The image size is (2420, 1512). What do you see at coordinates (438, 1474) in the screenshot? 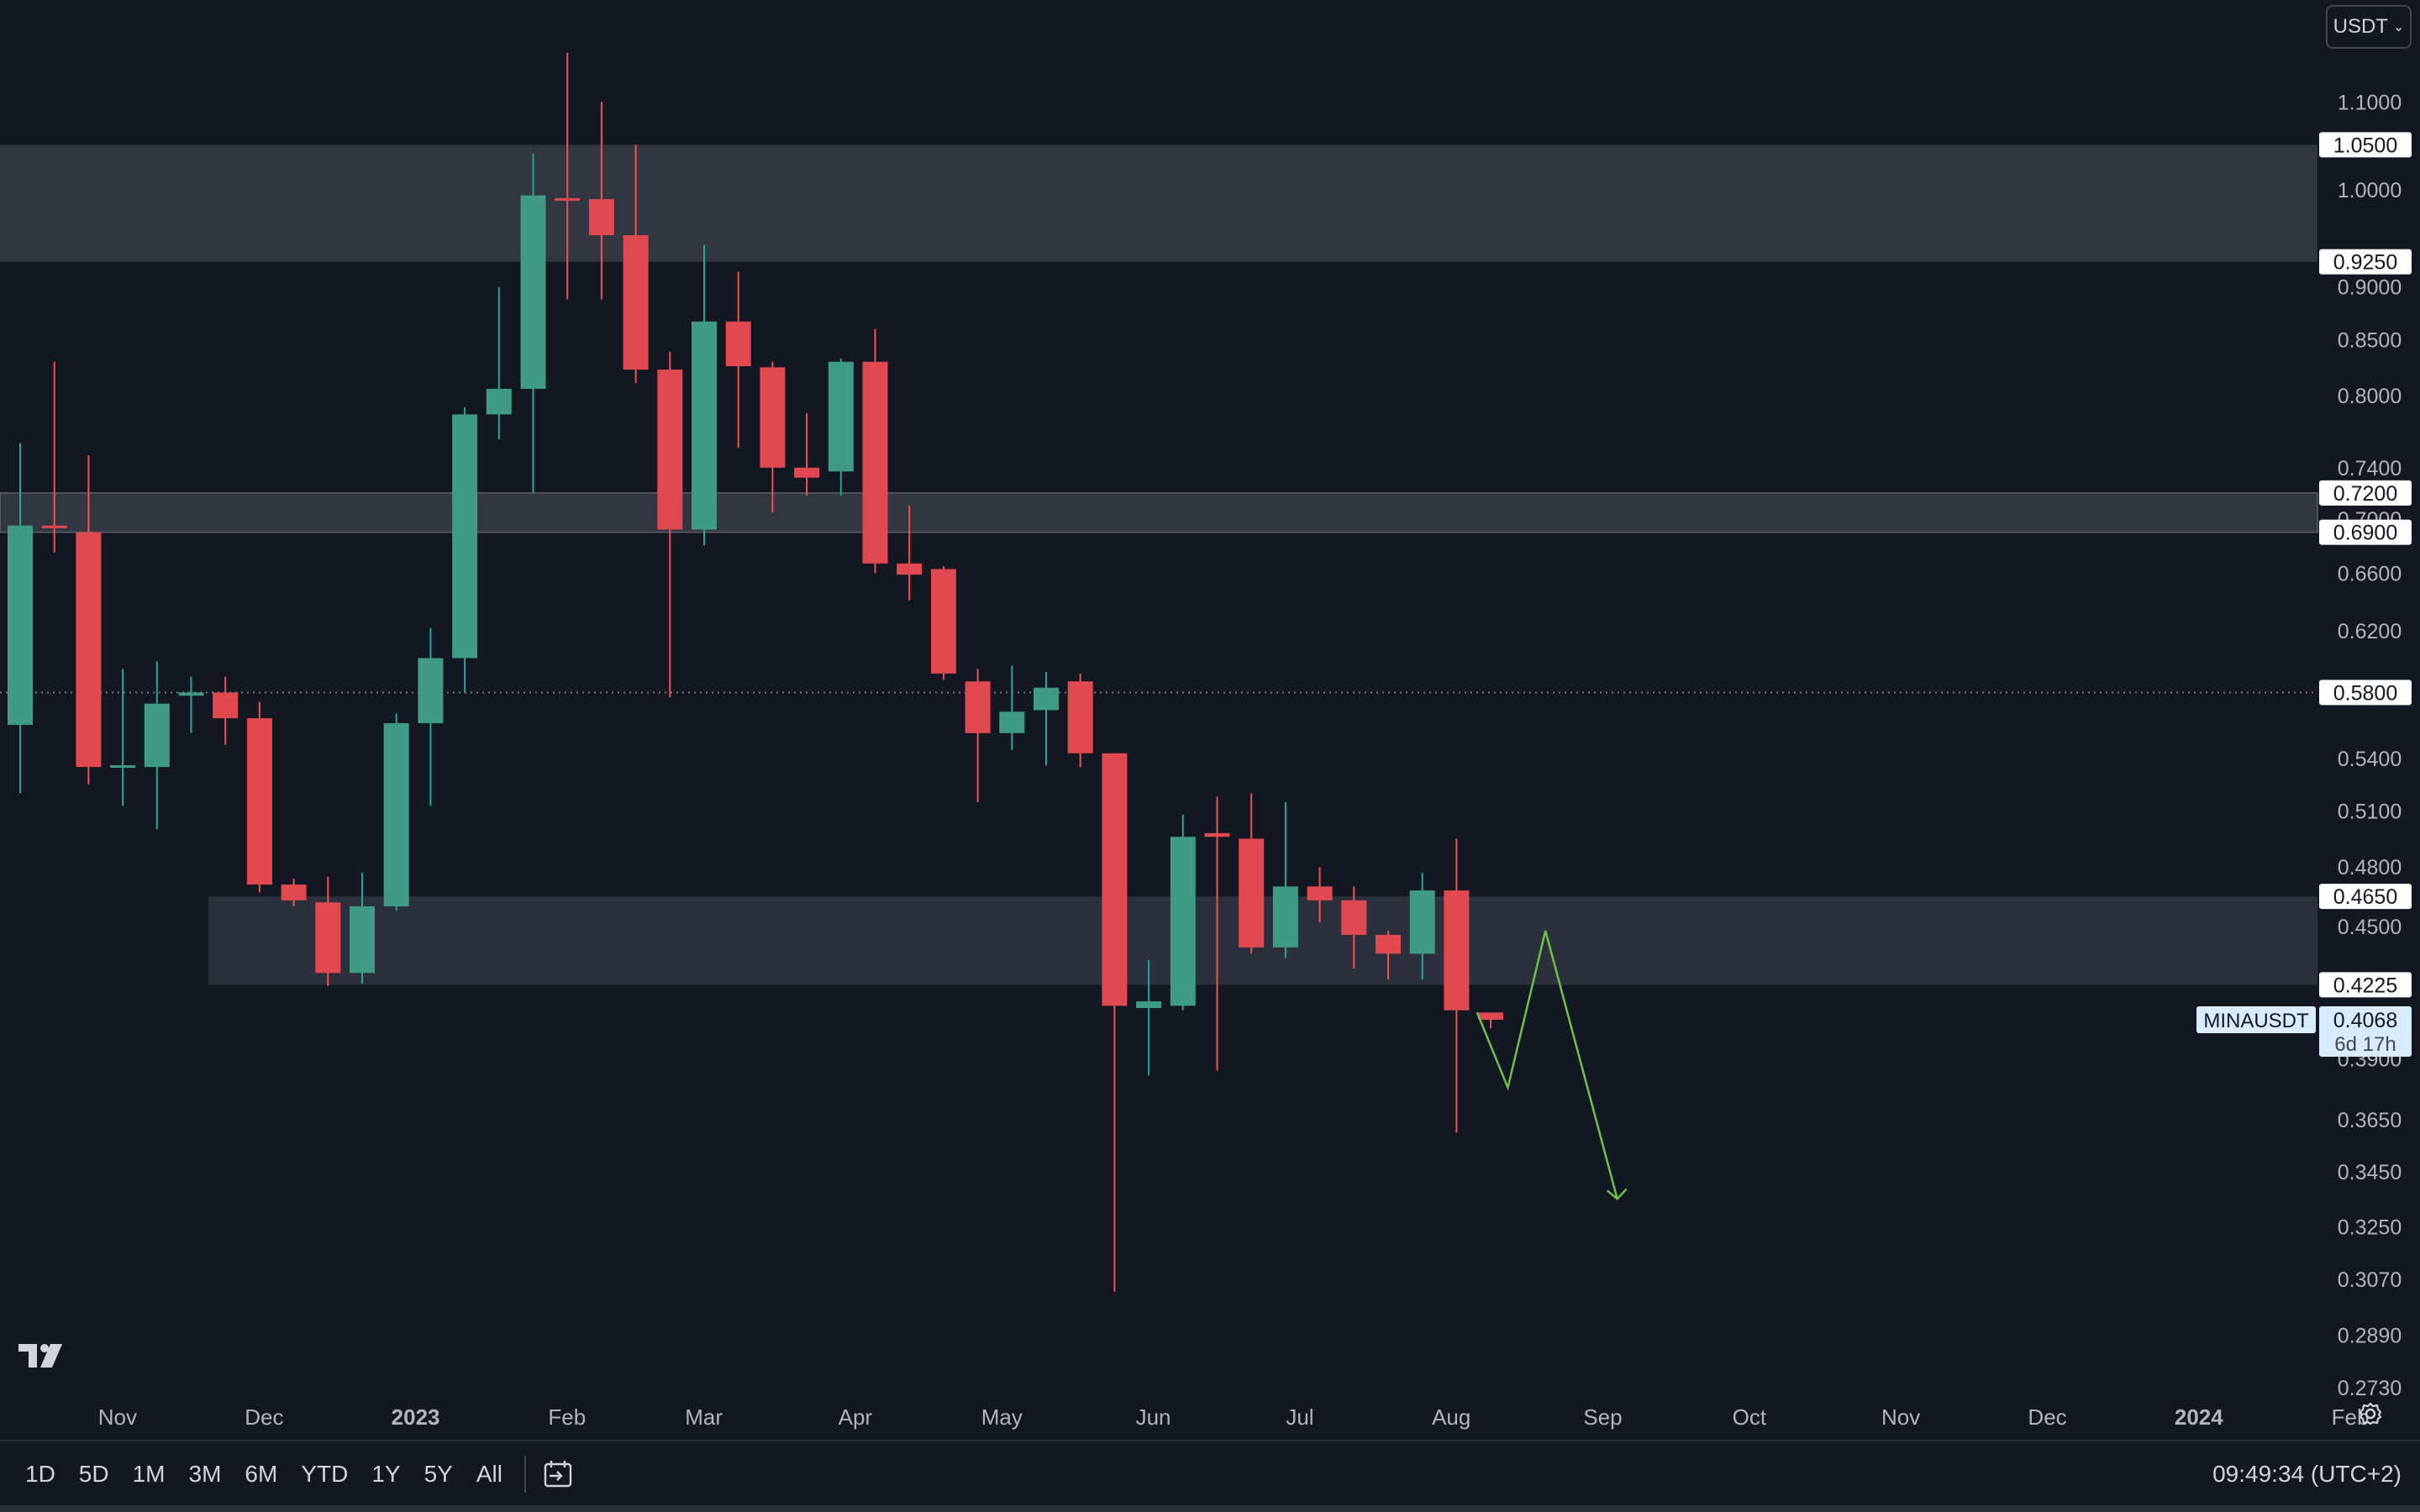
I see `range-5y-button: 5Y` at bounding box center [438, 1474].